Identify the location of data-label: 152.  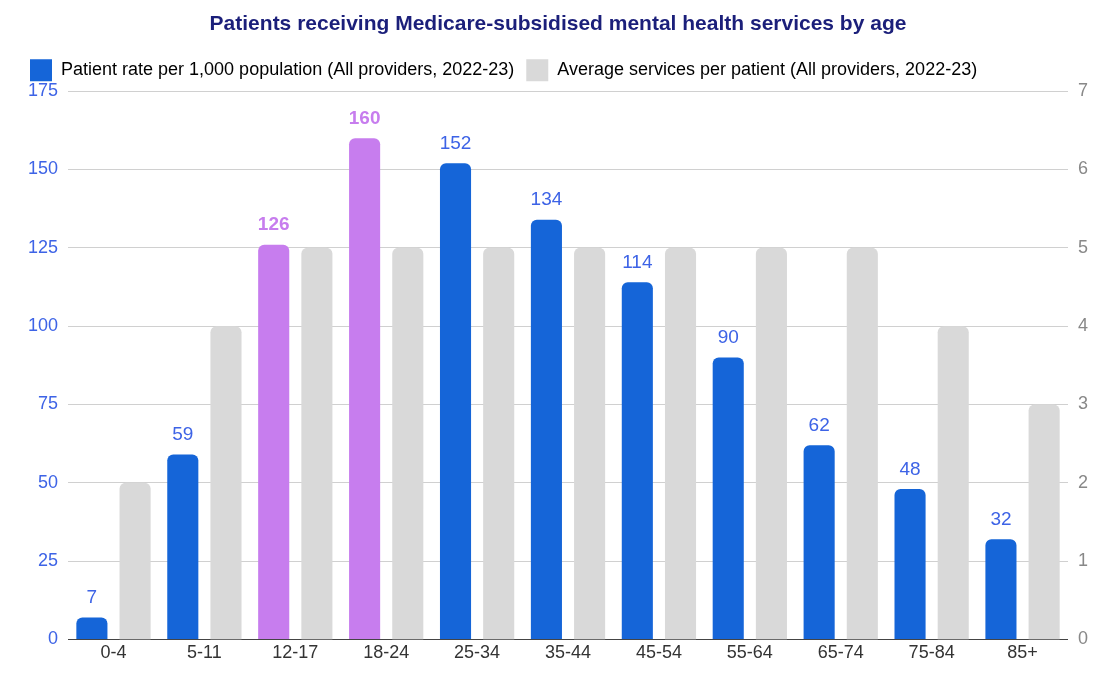
(455, 142).